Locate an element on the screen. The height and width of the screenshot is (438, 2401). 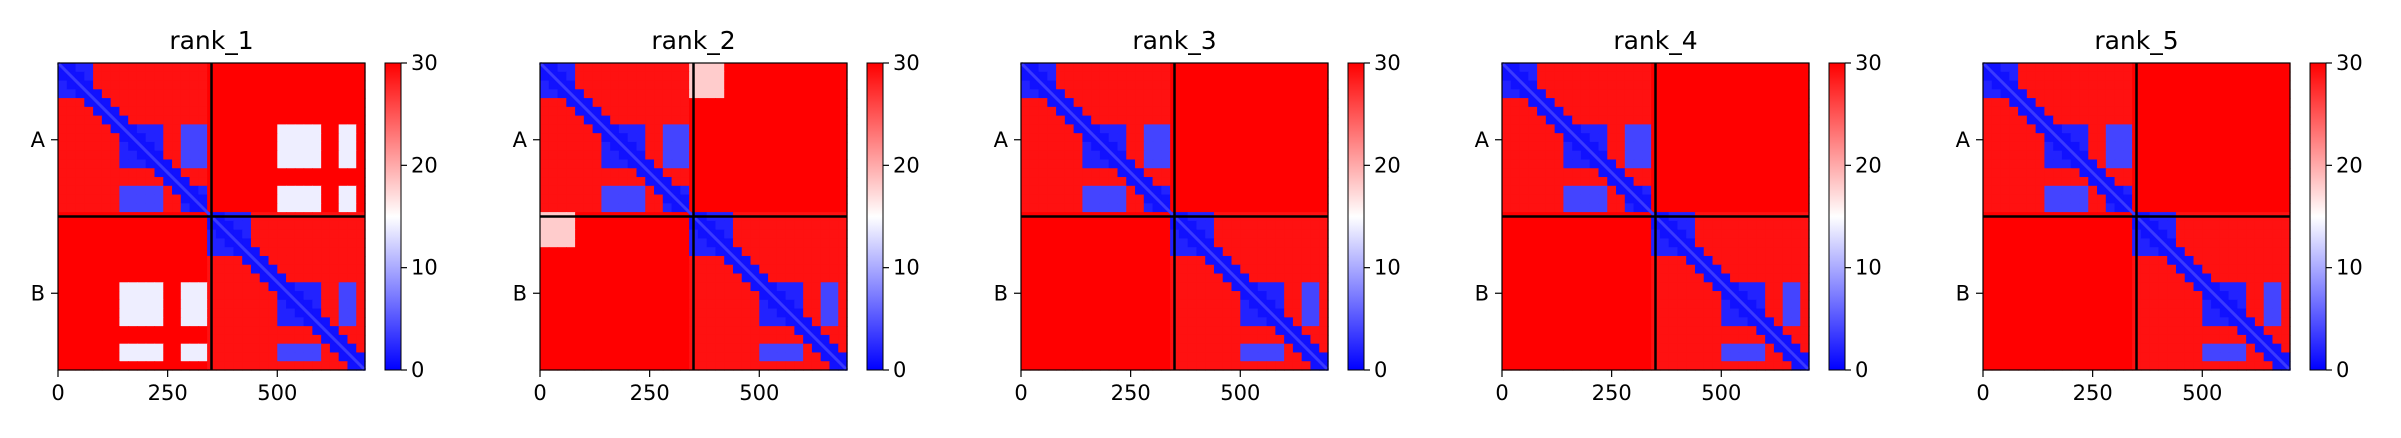
heatmap-cells is located at coordinates (1656, 217).